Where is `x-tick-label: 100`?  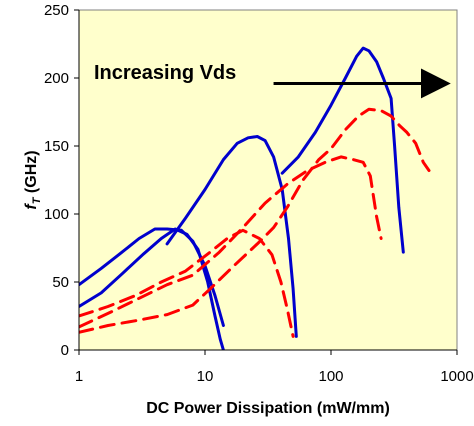
x-tick-label: 100 is located at coordinates (330, 376).